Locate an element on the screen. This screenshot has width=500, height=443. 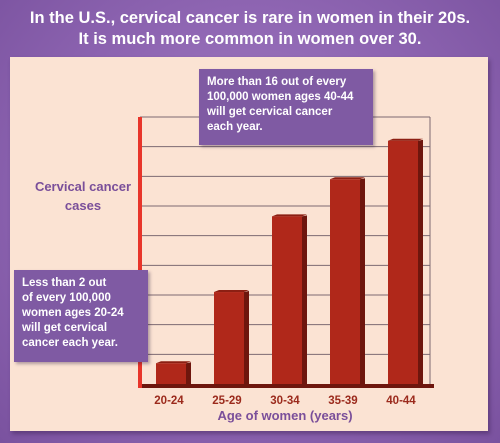
y-axis-label-line-1: Cervical cancer is located at coordinates (83, 186).